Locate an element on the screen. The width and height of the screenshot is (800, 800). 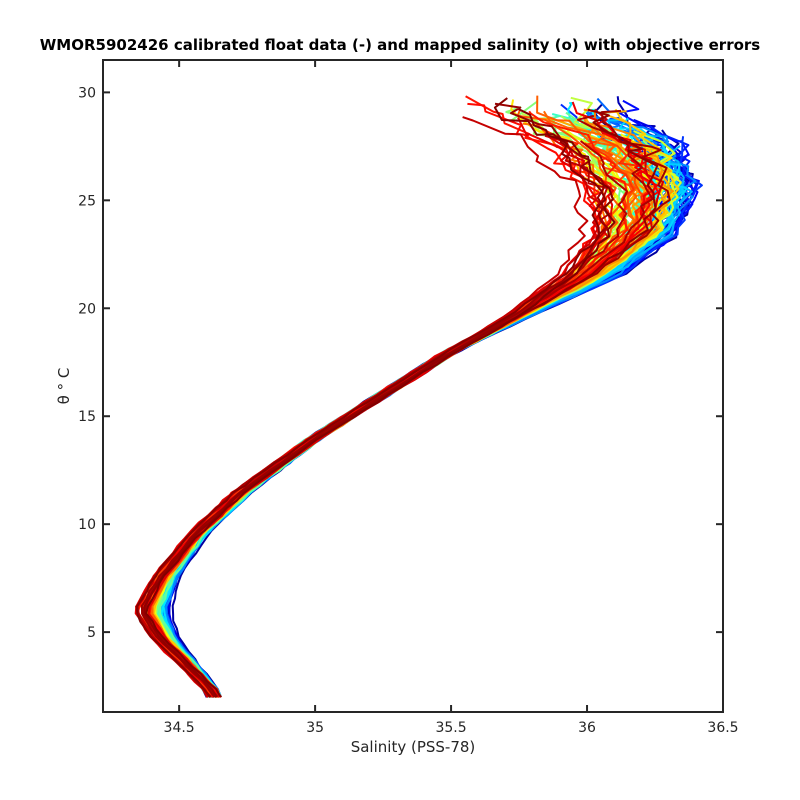
y-tick-label: 15 is located at coordinates (87, 417).